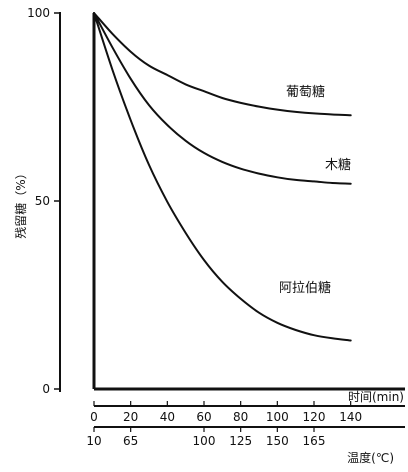 Image resolution: width=408 pixels, height=472 pixels. I want to click on x-tick-label: 100, so click(277, 417).